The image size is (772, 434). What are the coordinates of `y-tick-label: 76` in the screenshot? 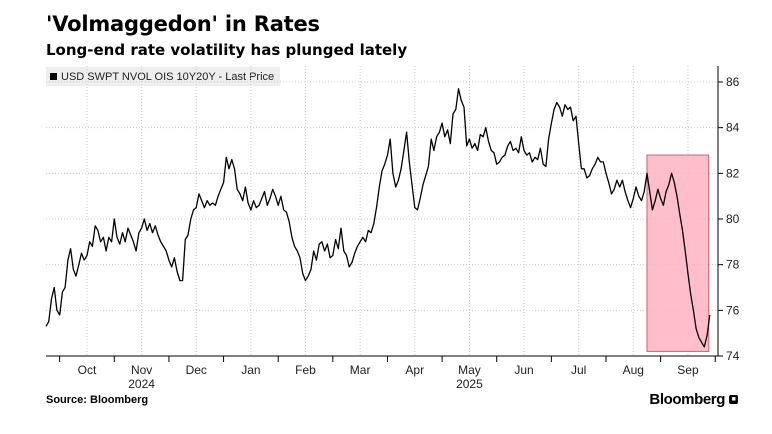 It's located at (733, 310).